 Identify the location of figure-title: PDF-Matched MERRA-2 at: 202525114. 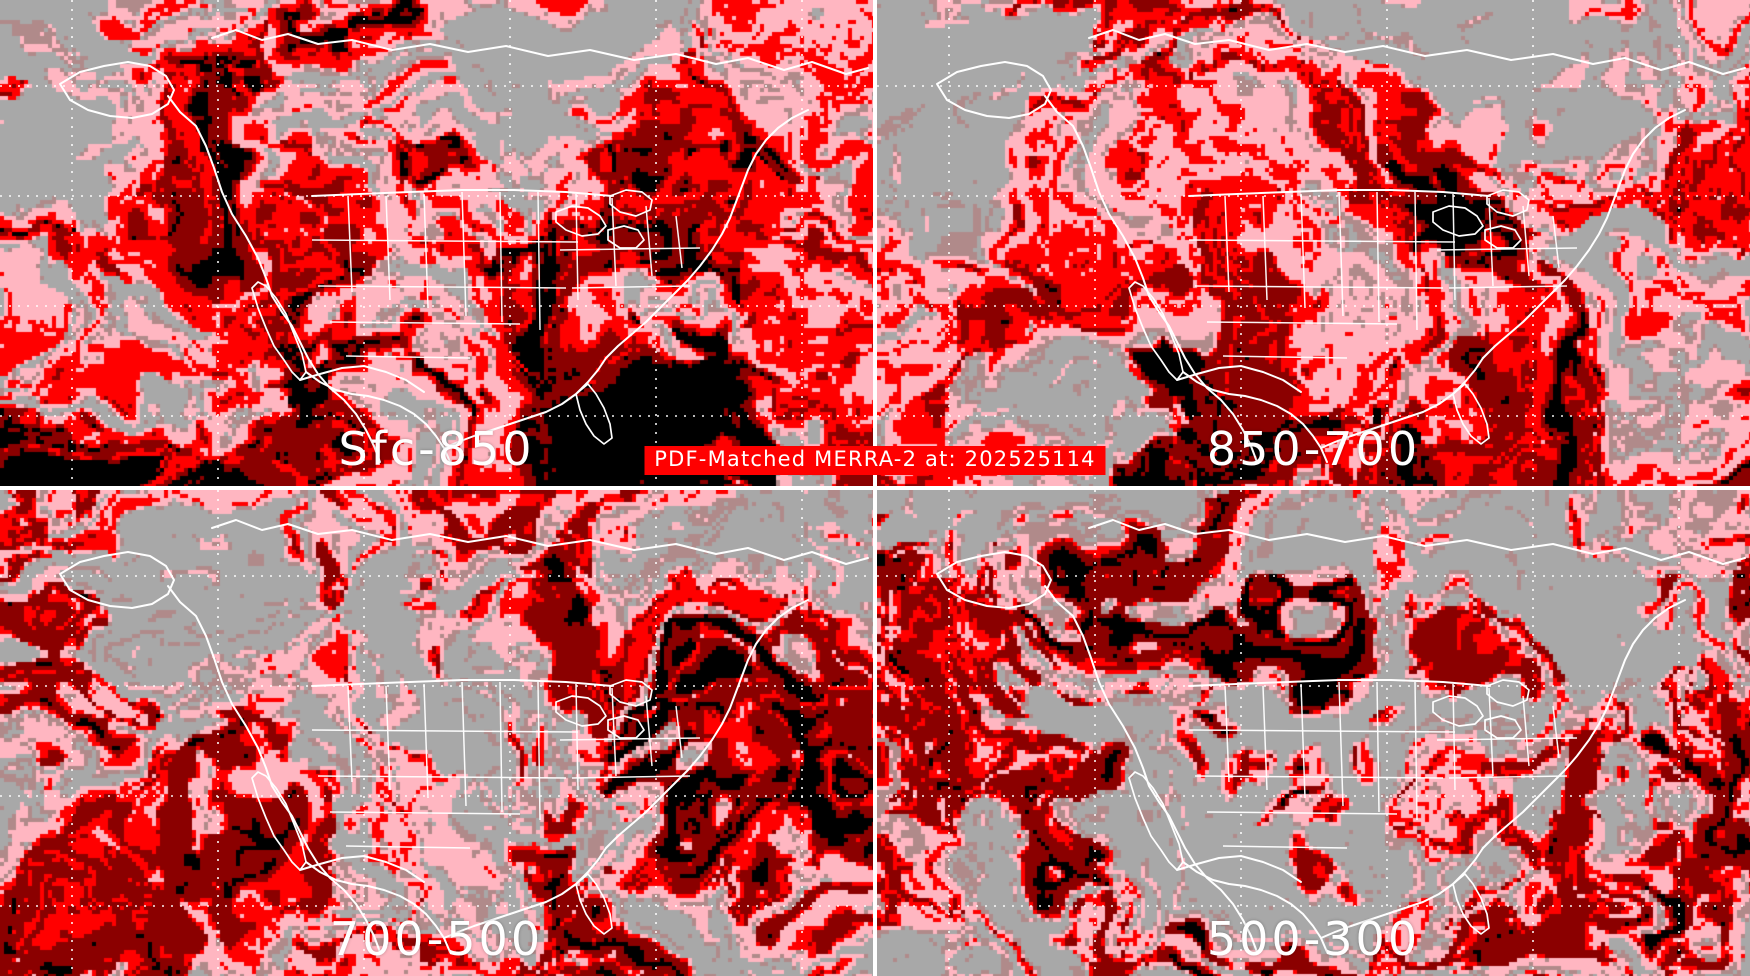
(875, 460).